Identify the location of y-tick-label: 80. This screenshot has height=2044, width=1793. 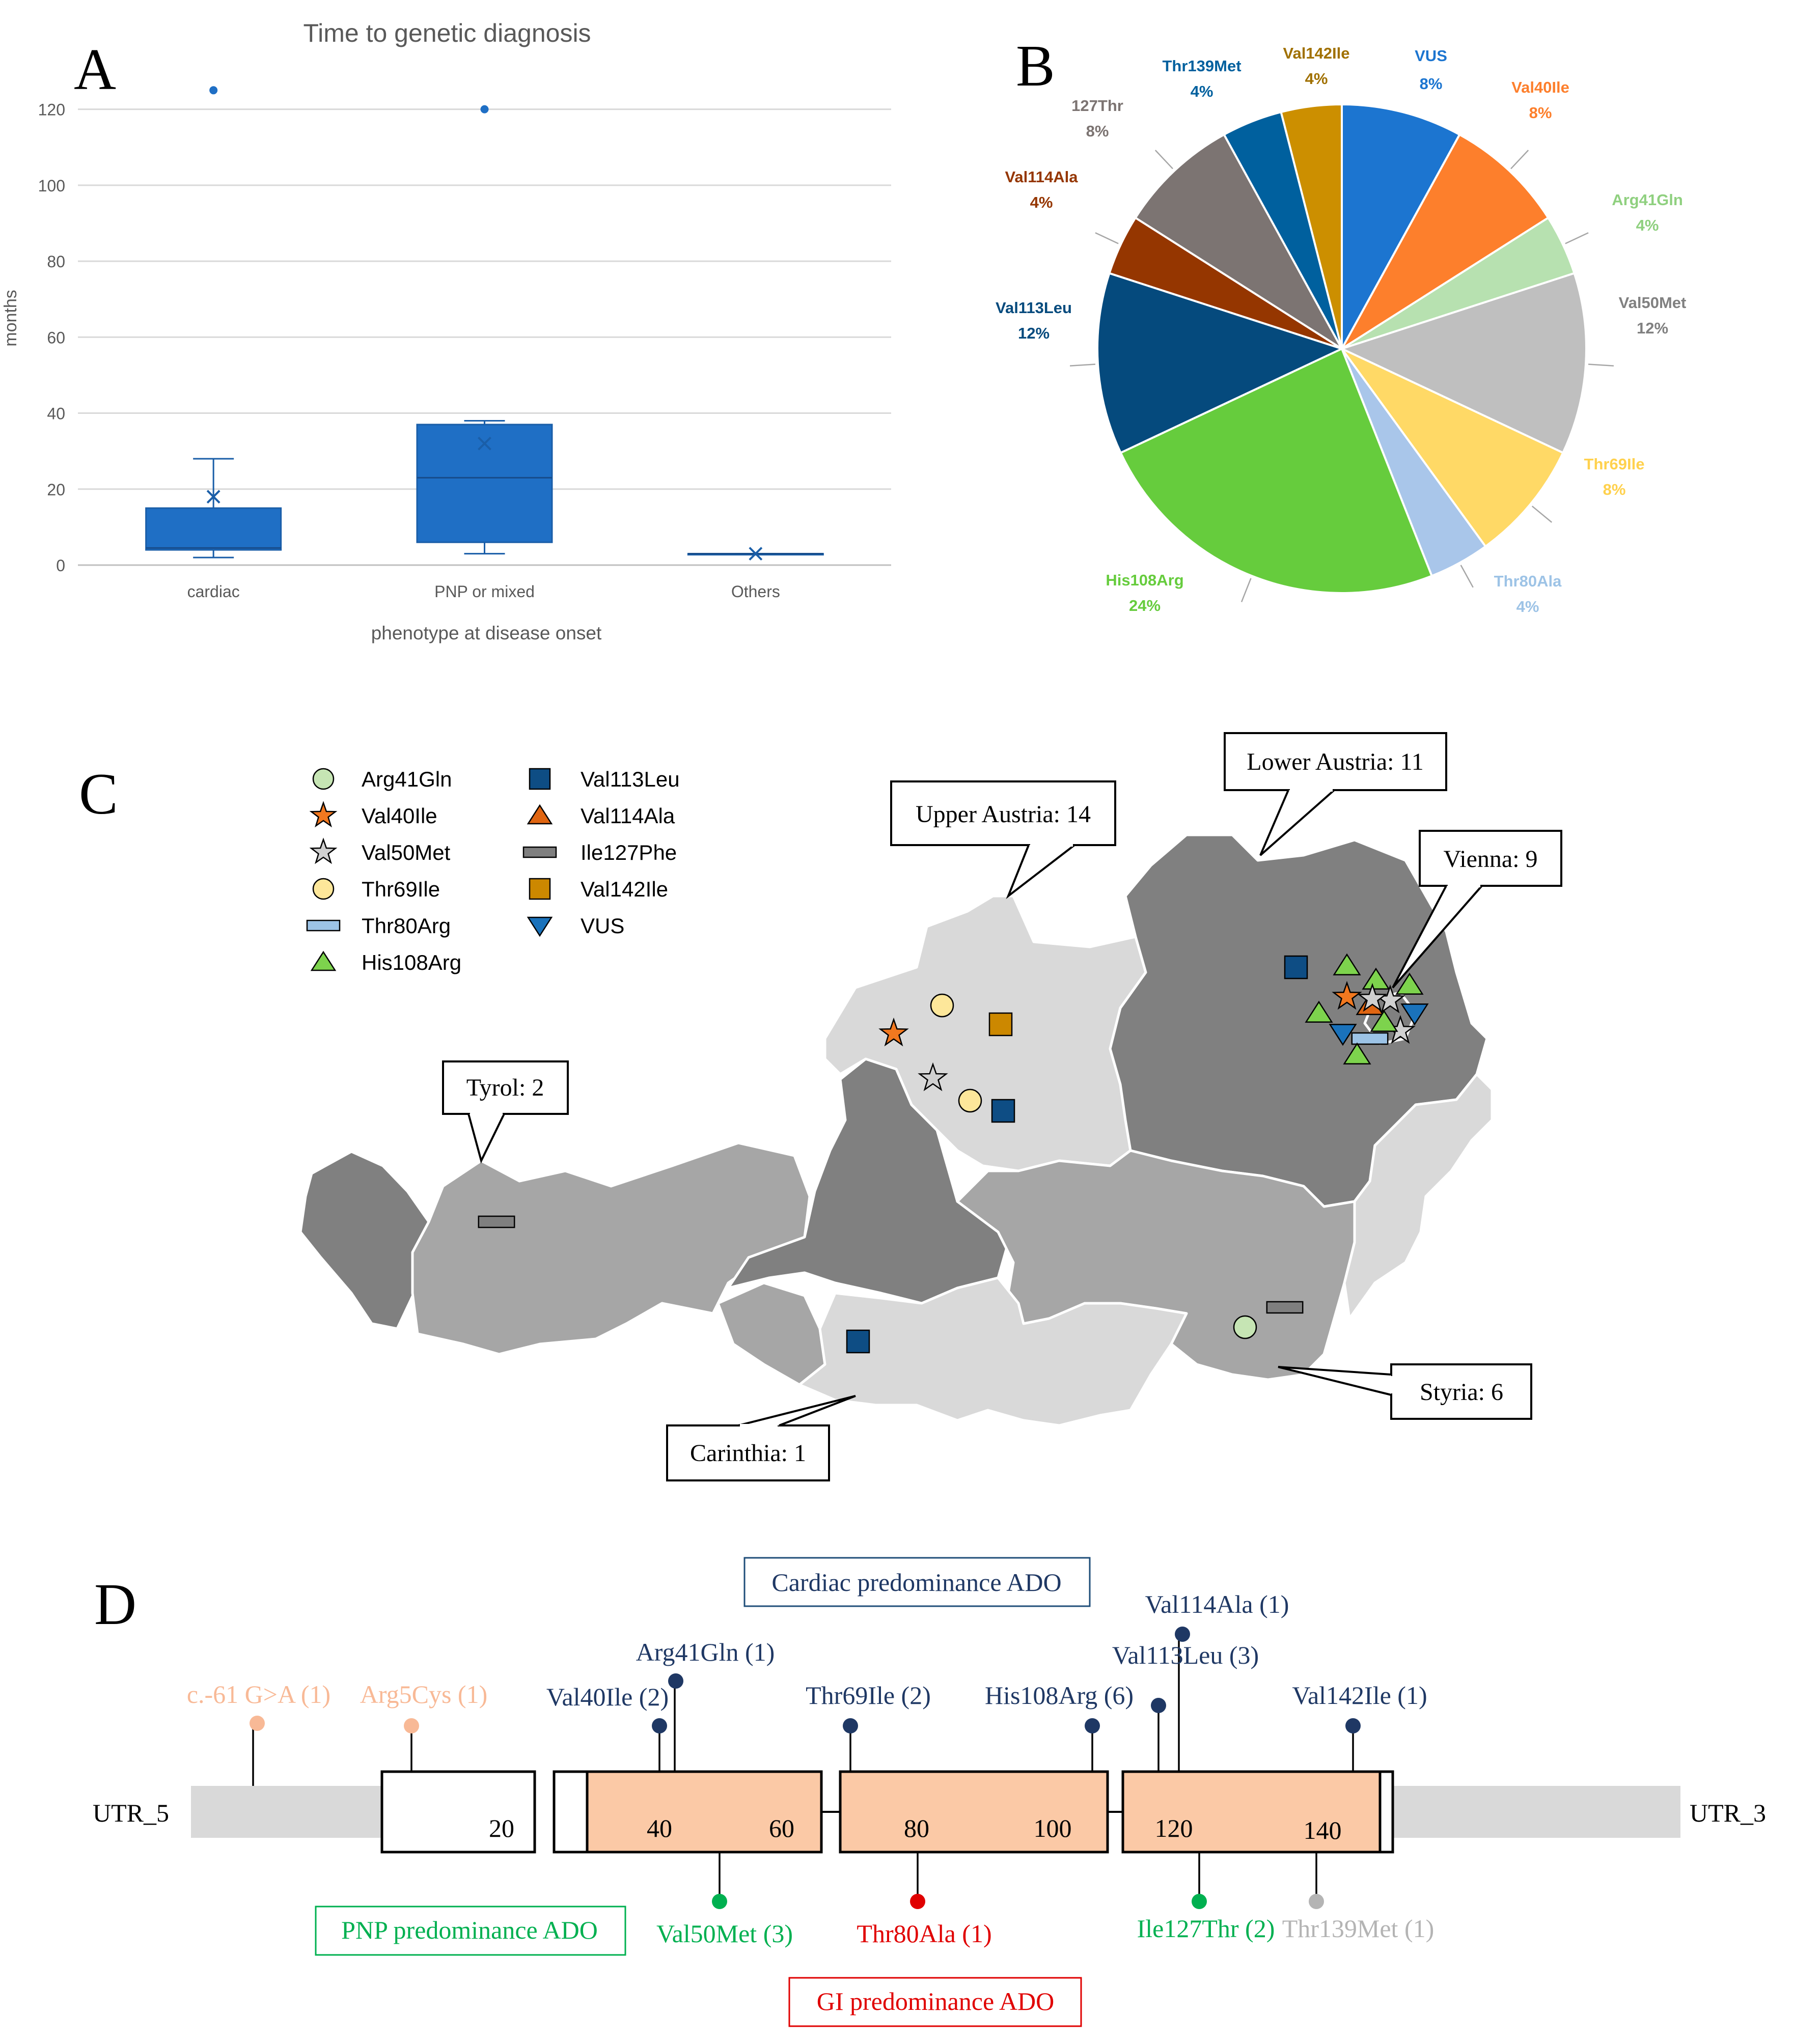
(56, 262).